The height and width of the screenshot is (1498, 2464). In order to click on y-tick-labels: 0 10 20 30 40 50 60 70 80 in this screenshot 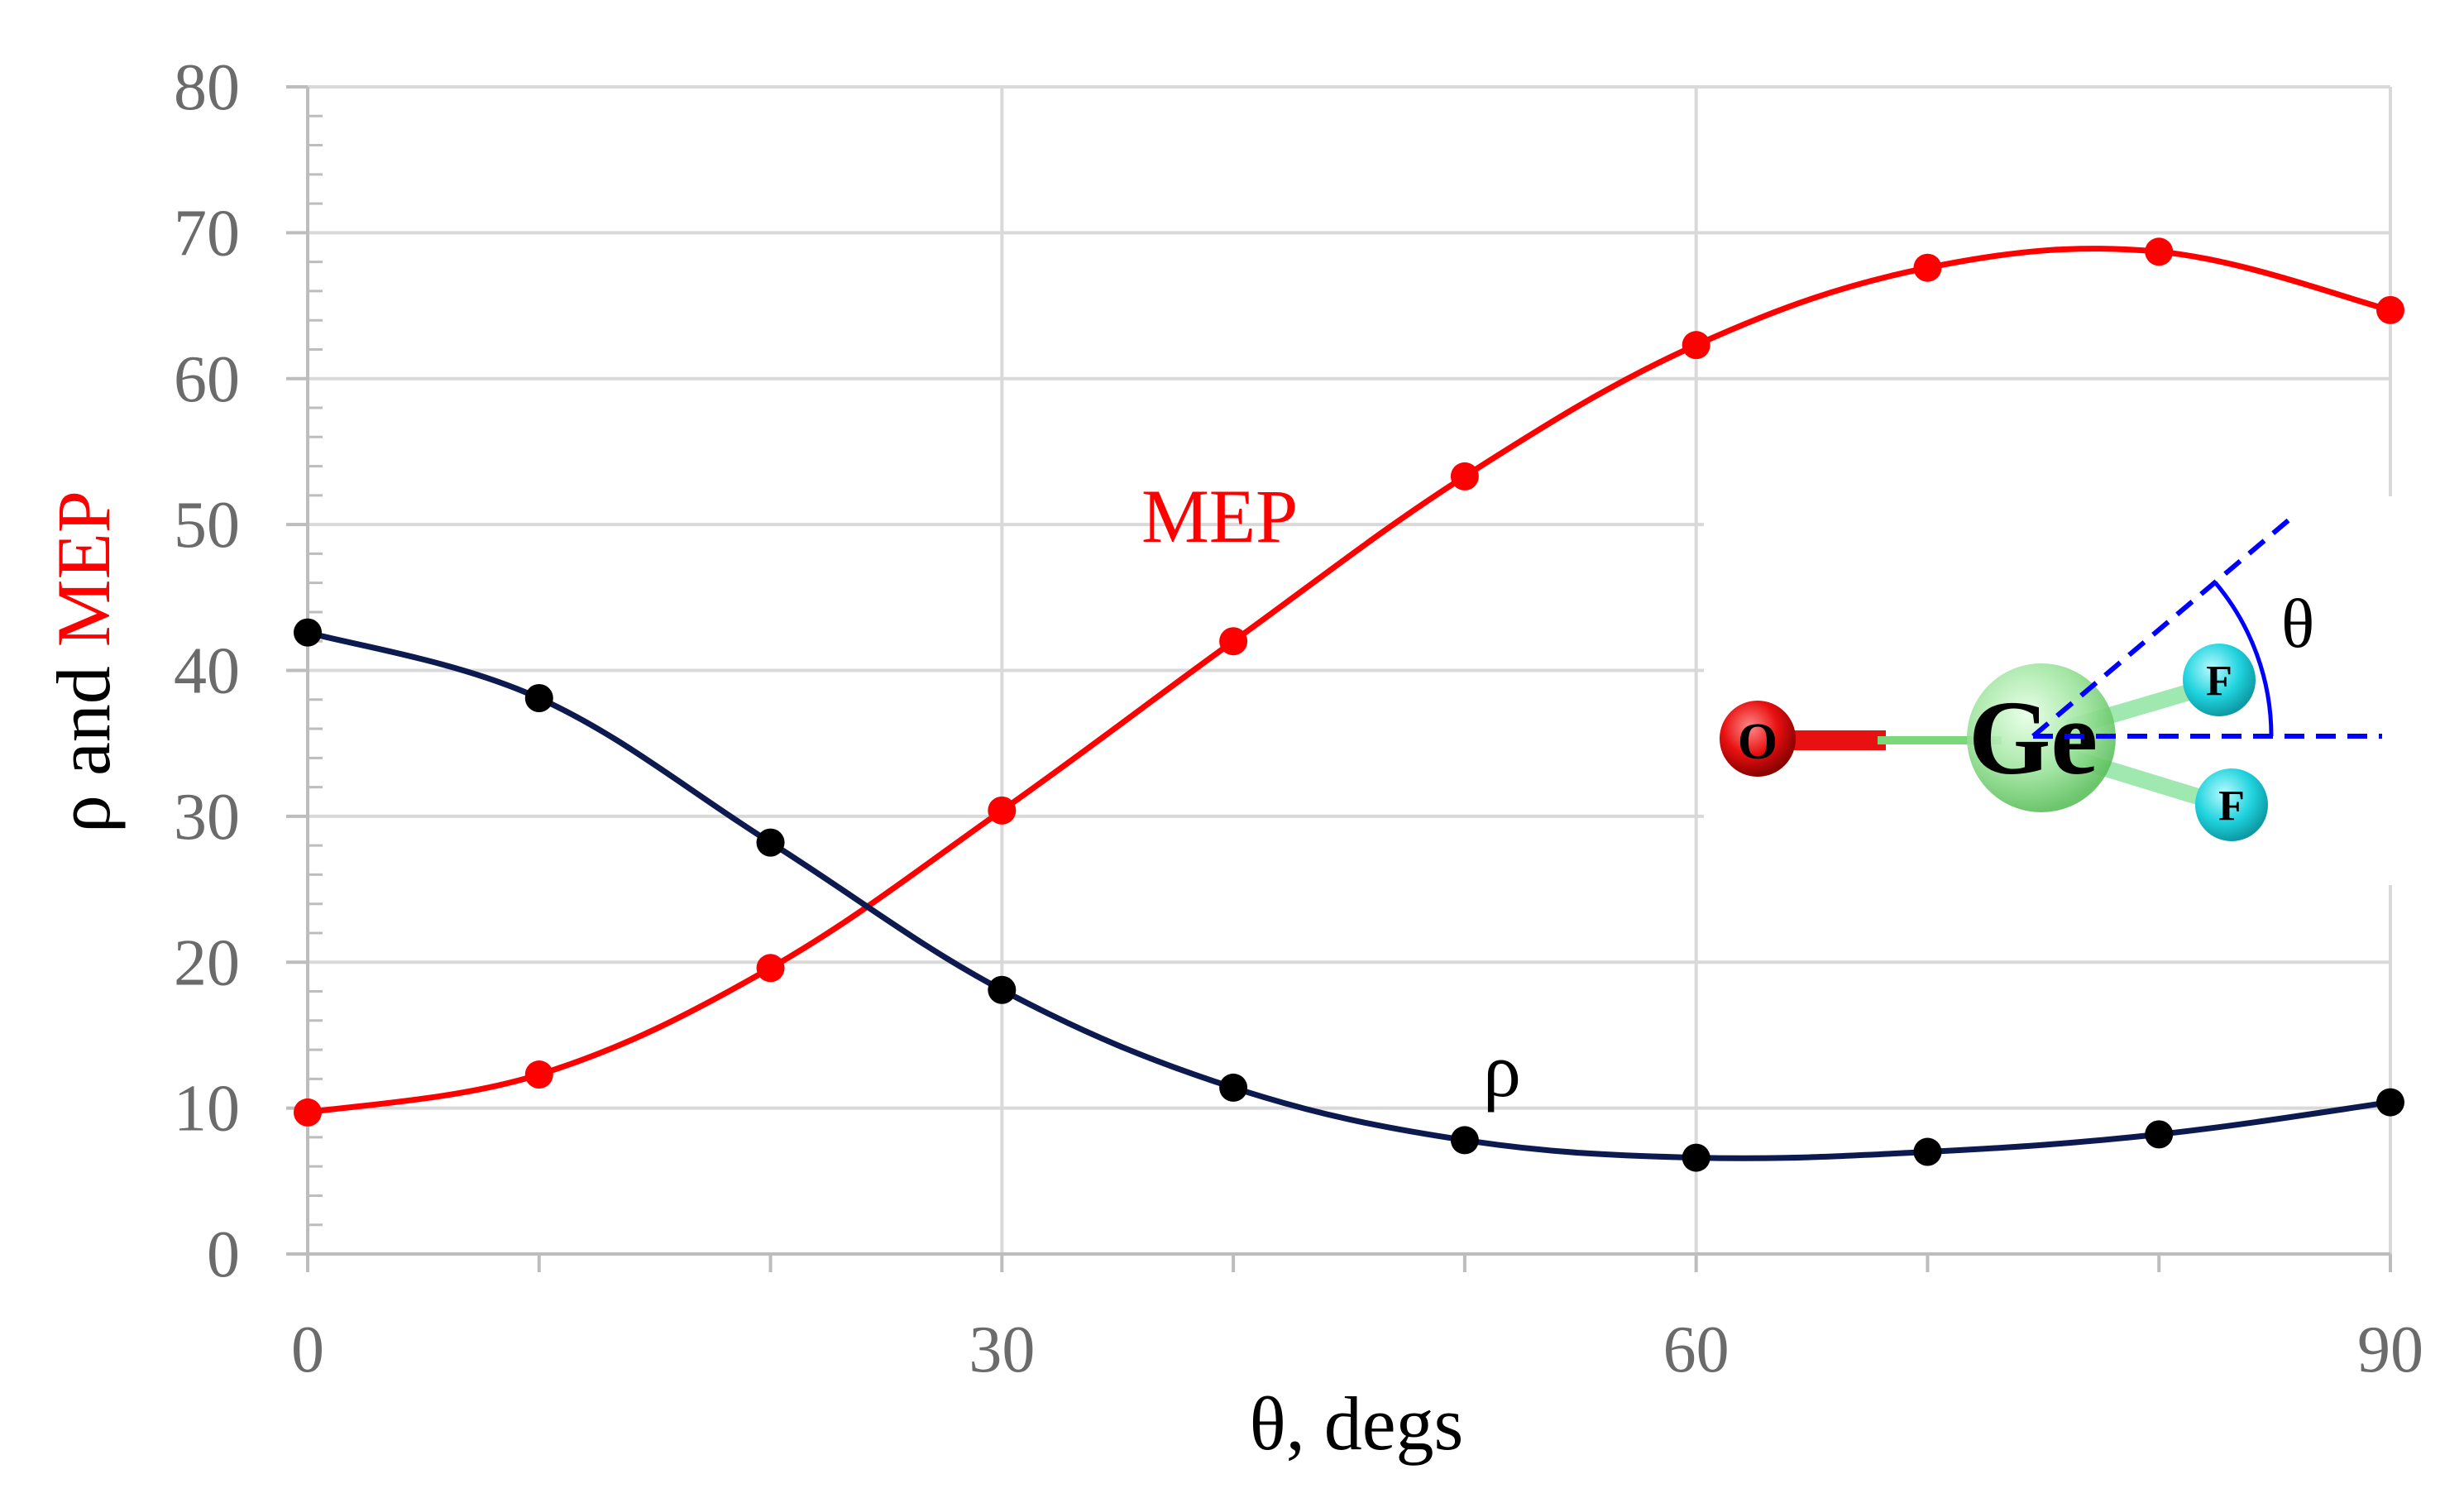, I will do `click(207, 671)`.